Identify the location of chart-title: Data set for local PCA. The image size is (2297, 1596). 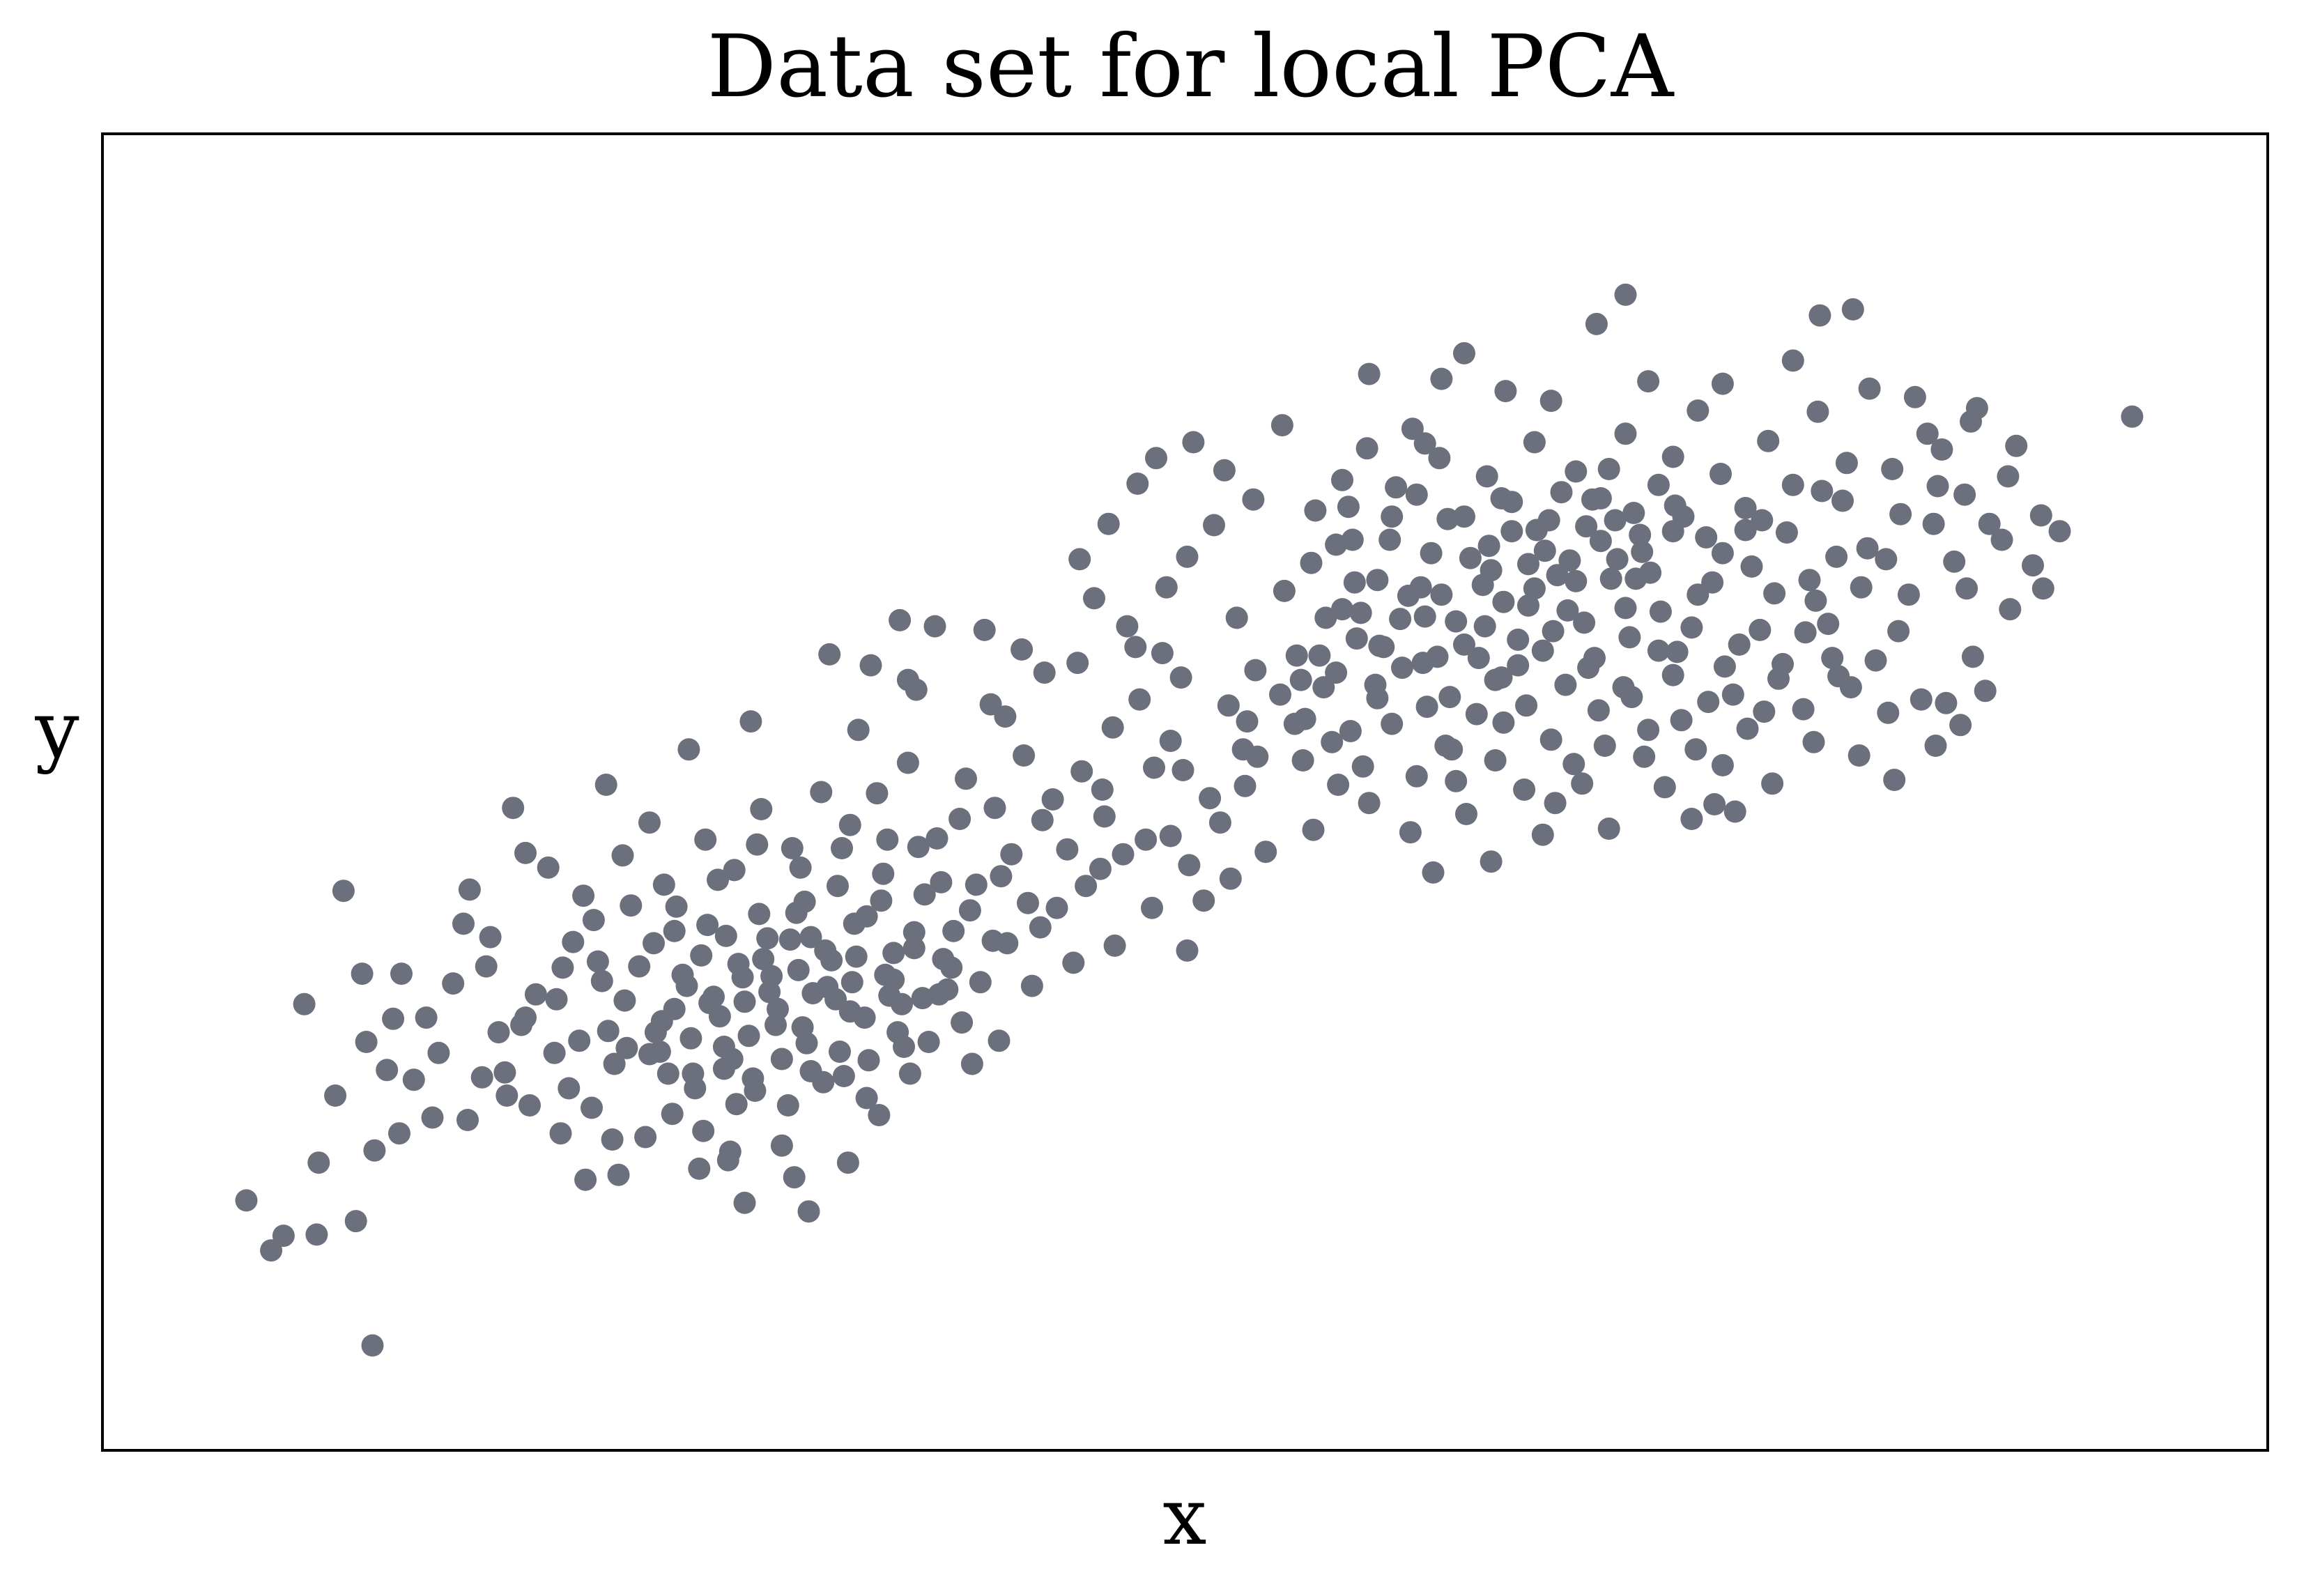
(1191, 67).